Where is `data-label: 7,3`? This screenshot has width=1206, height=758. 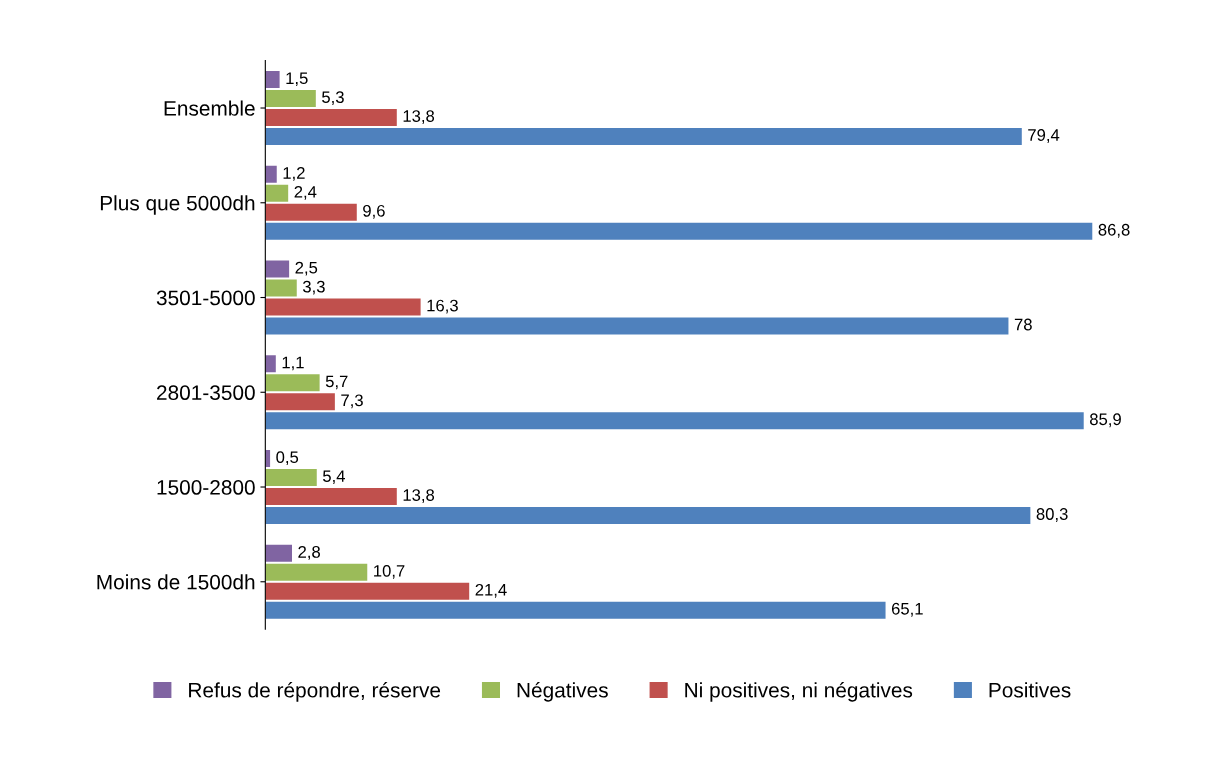 data-label: 7,3 is located at coordinates (352, 401).